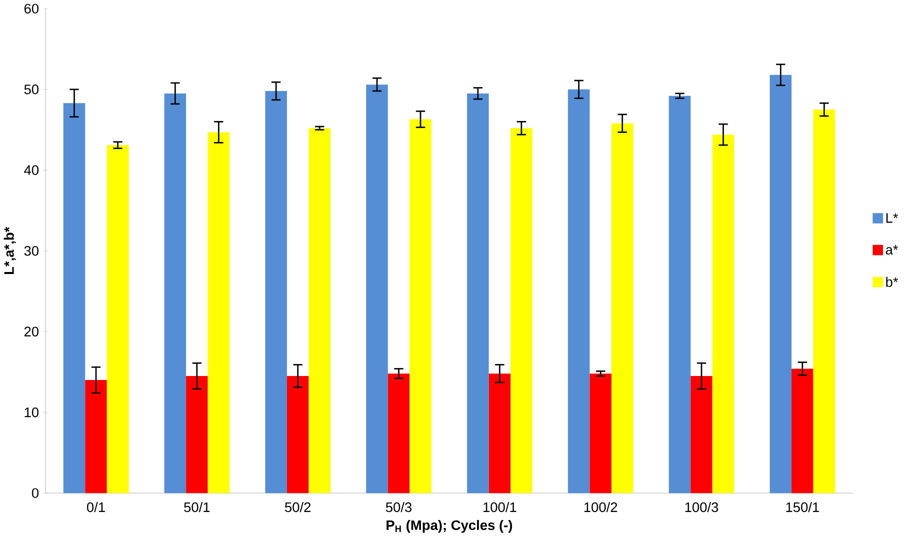  What do you see at coordinates (399, 507) in the screenshot?
I see `x-tick-label: 50/3` at bounding box center [399, 507].